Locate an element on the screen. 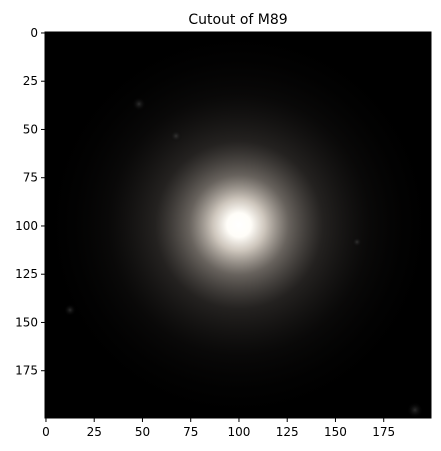 This screenshot has width=441, height=451. y-tick-label: 50 is located at coordinates (30, 129).